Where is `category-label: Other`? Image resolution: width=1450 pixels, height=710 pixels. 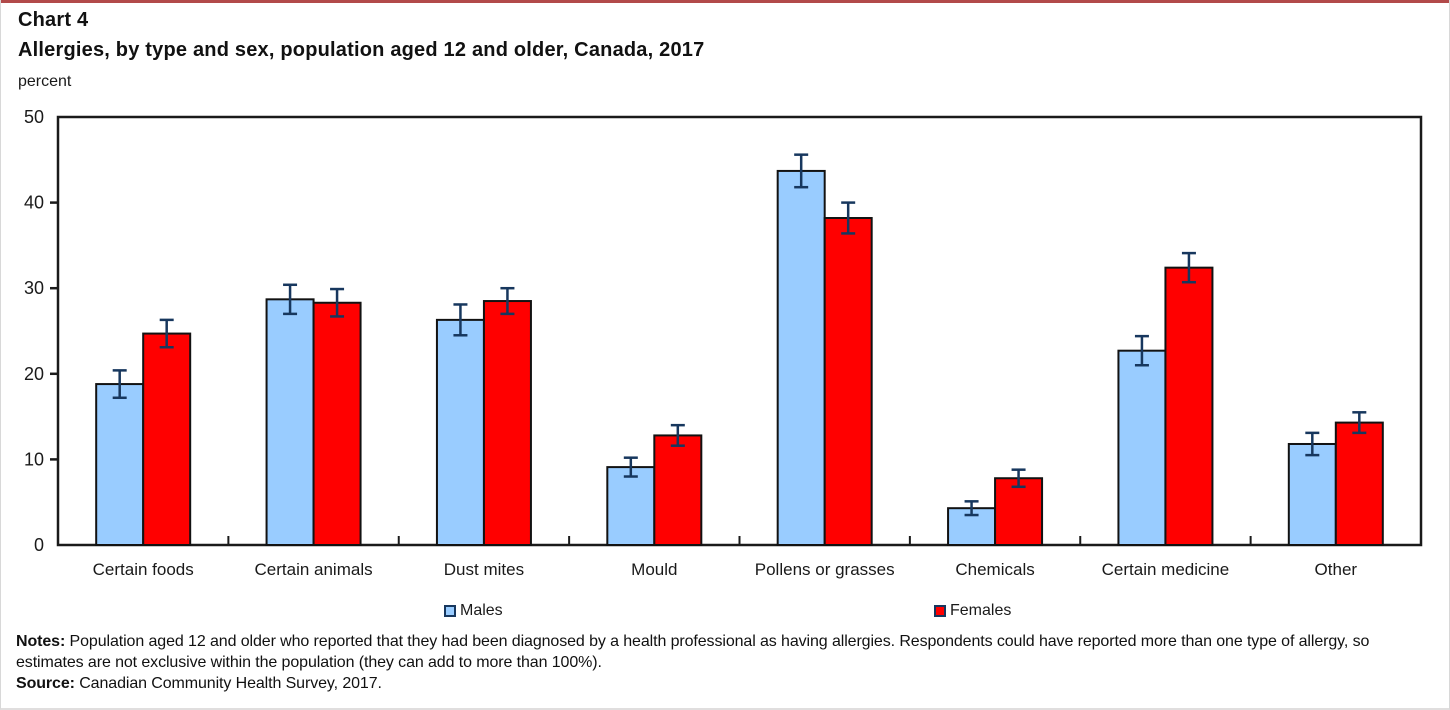 category-label: Other is located at coordinates (1336, 569).